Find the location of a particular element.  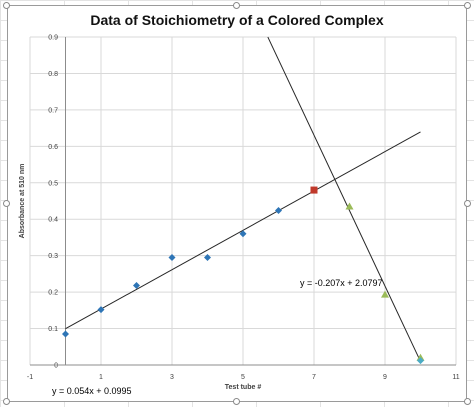

y-tick-label: 0.1 is located at coordinates (53, 329).